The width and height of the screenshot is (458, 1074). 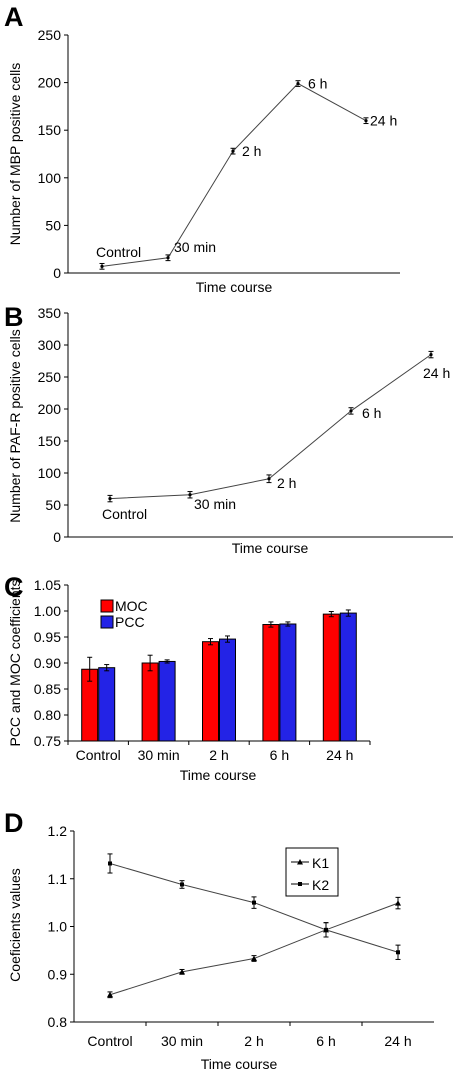 What do you see at coordinates (300, 884) in the screenshot?
I see `legend-marker-square` at bounding box center [300, 884].